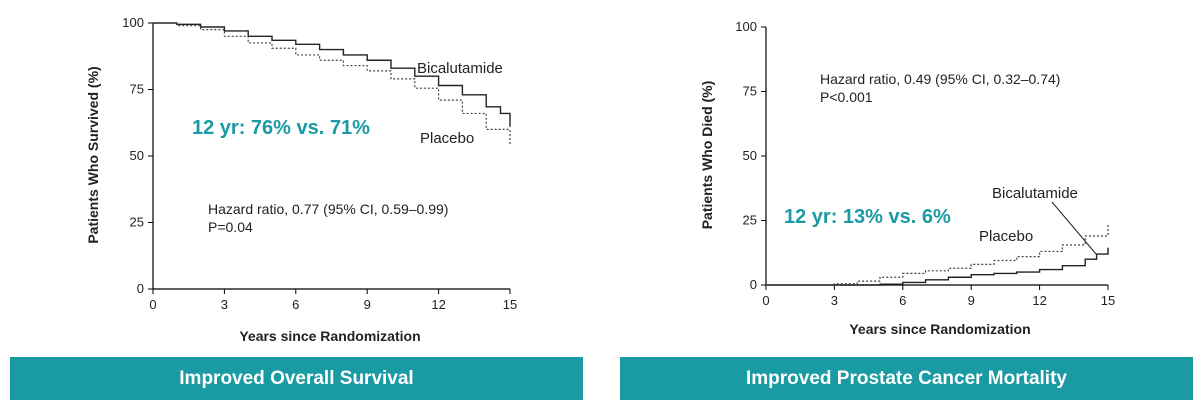 Image resolution: width=1200 pixels, height=400 pixels. I want to click on prostate-cancer-mortality-banner: Improved Prostate Cancer Mortality, so click(906, 378).